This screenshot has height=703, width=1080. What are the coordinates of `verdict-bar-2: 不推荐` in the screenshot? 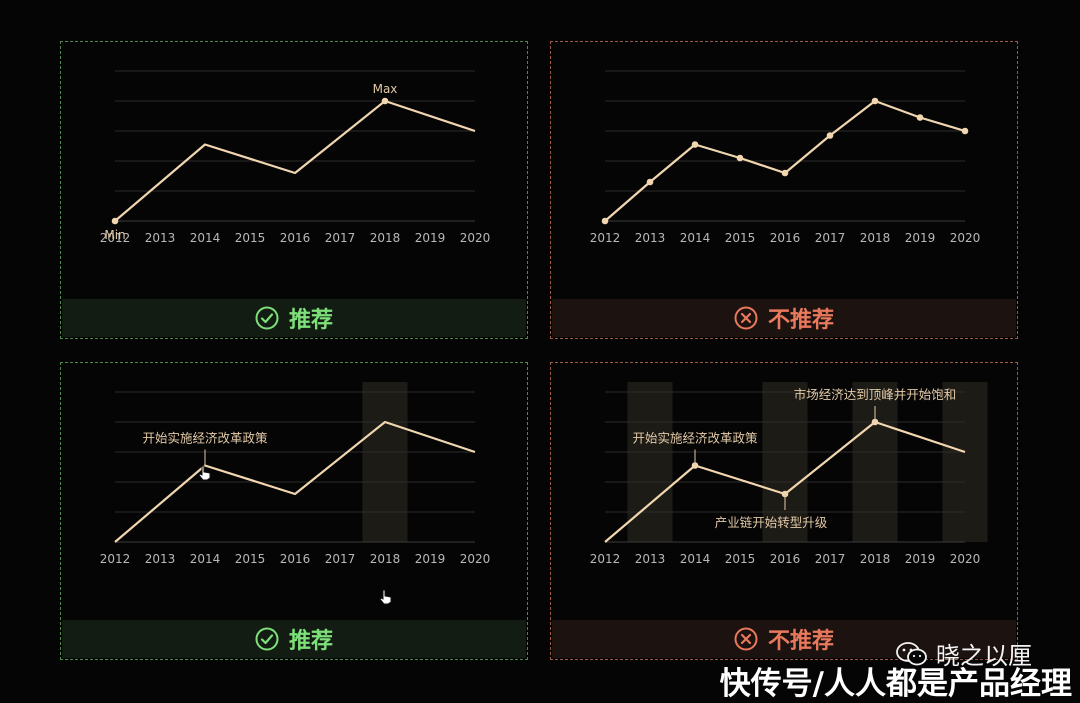 It's located at (784, 318).